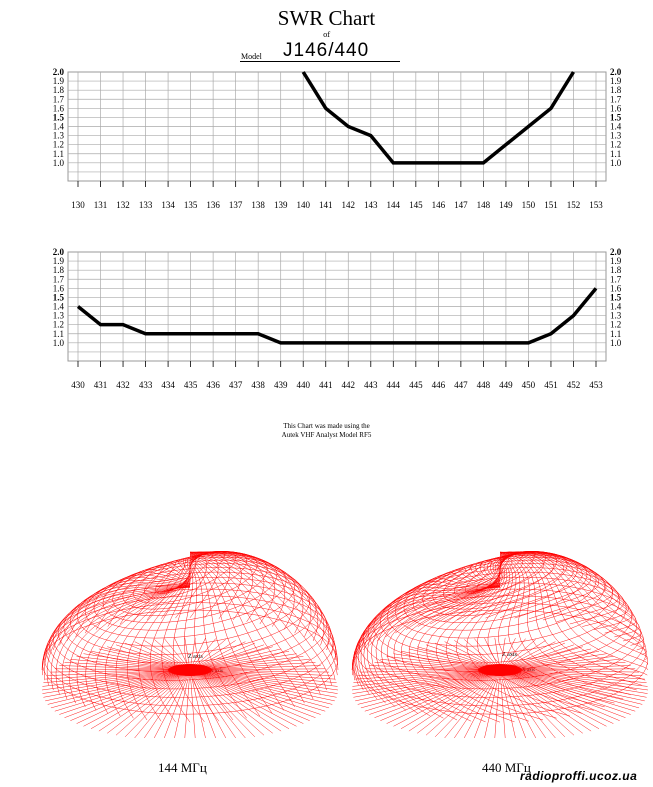 The height and width of the screenshot is (787, 653). Describe the element at coordinates (195, 657) in the screenshot. I see `pattern-z-label: Z axis` at that location.